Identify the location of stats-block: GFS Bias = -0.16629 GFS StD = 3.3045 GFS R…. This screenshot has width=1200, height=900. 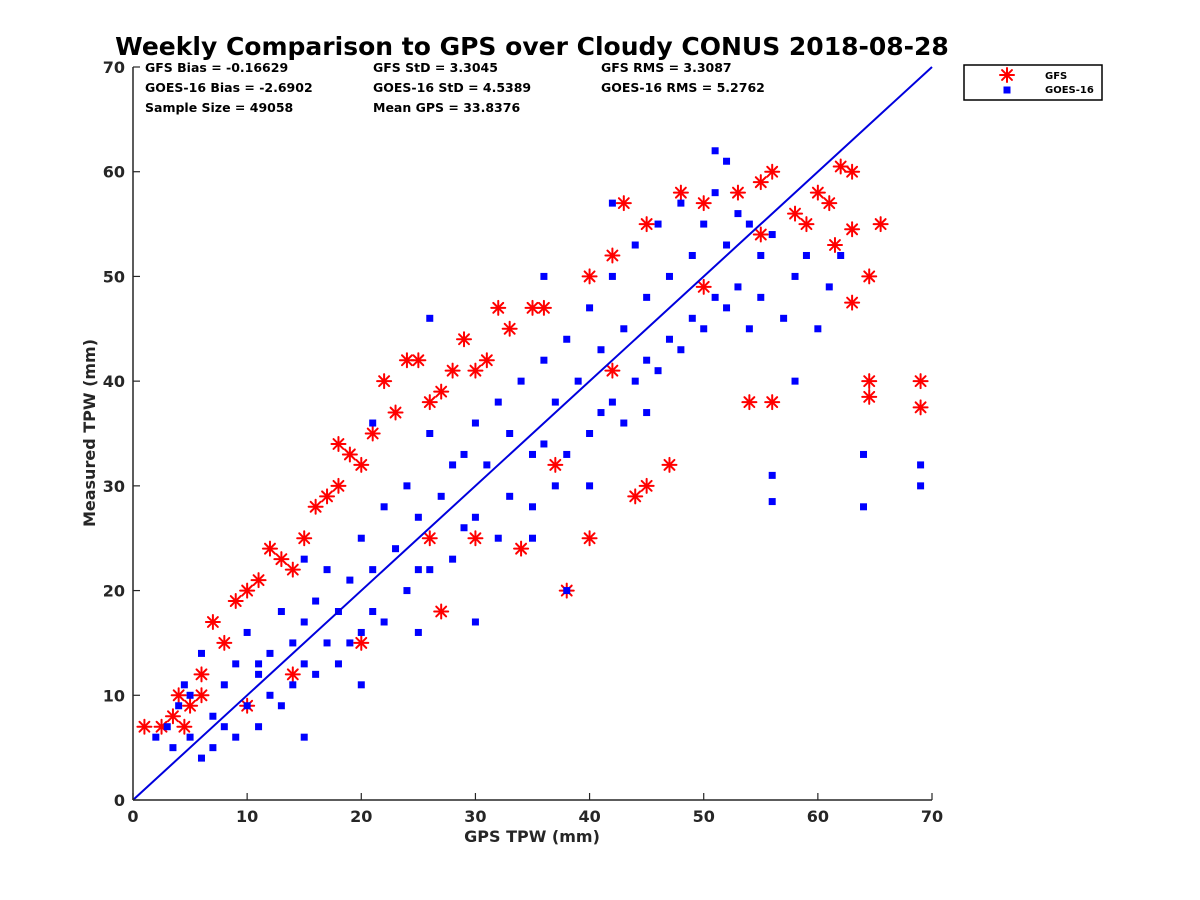
(455, 87).